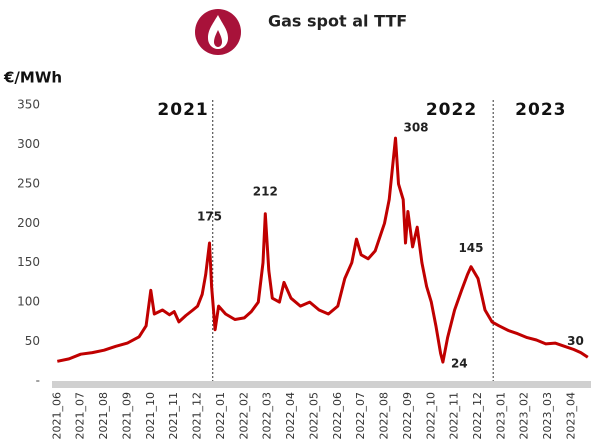  I want to click on x-tick-label: 2022_08, so click(384, 416).